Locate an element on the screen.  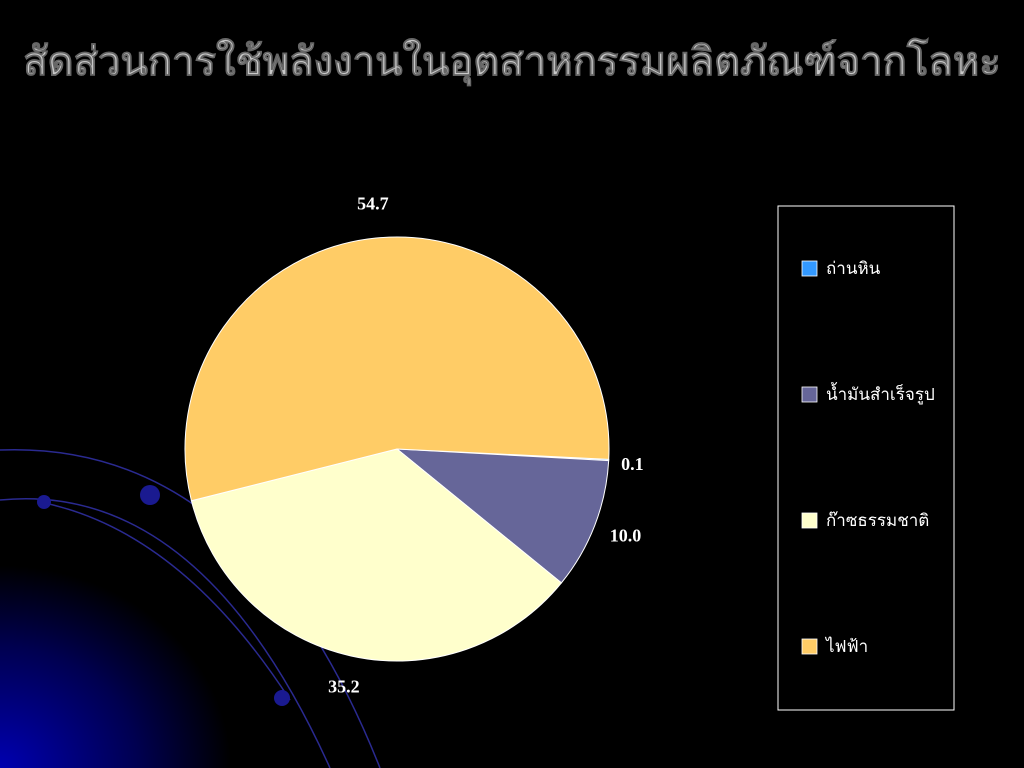
legend-label: ก๊าซธรรมชาติ is located at coordinates (877, 520).